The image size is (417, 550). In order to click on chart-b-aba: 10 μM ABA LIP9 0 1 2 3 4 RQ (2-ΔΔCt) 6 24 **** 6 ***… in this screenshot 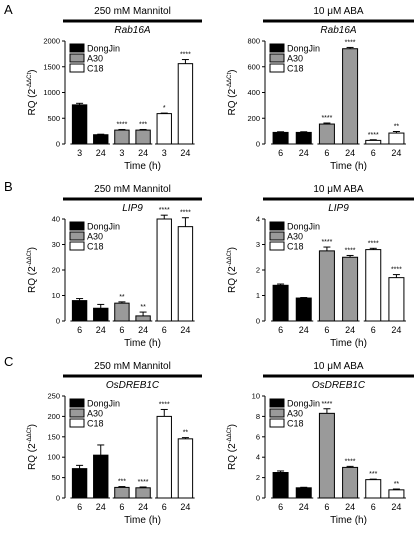, I will do `click(320, 266)`.